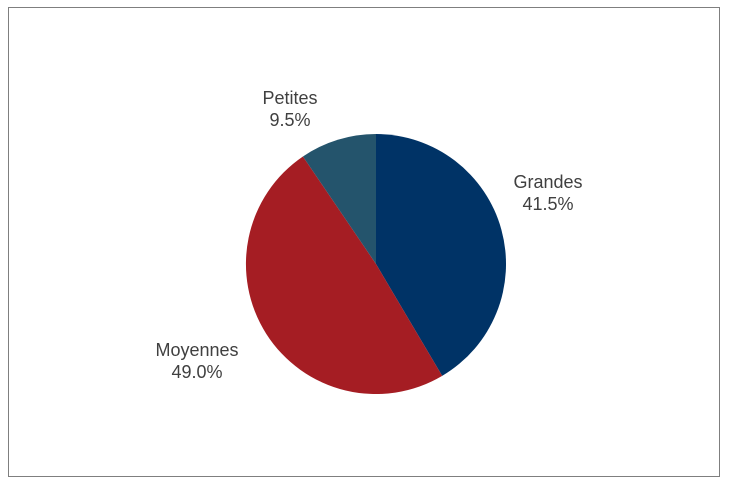  What do you see at coordinates (441, 255) in the screenshot?
I see `pie-slice-grandes` at bounding box center [441, 255].